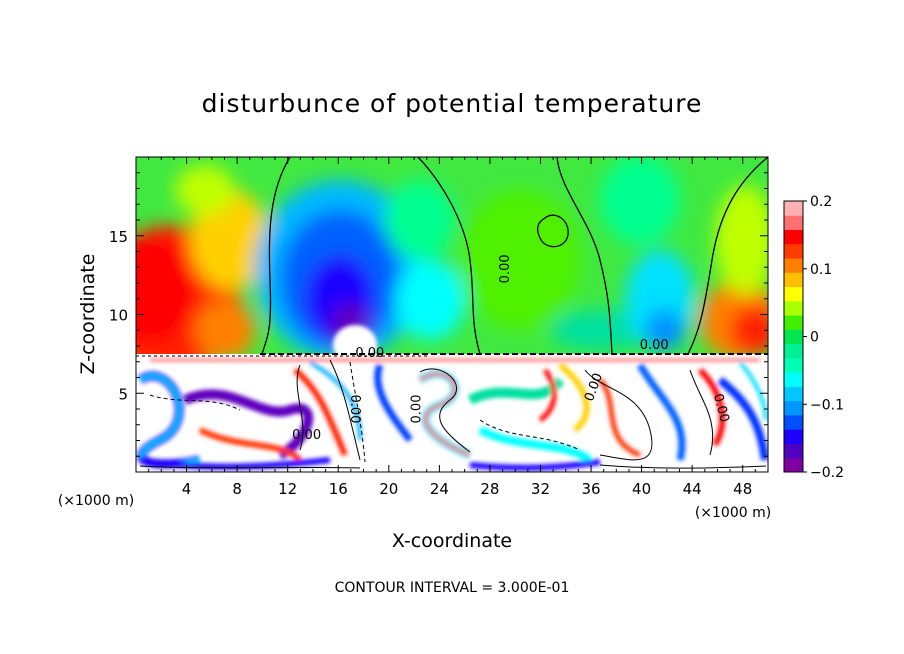  I want to click on x-tick-label: 32, so click(540, 489).